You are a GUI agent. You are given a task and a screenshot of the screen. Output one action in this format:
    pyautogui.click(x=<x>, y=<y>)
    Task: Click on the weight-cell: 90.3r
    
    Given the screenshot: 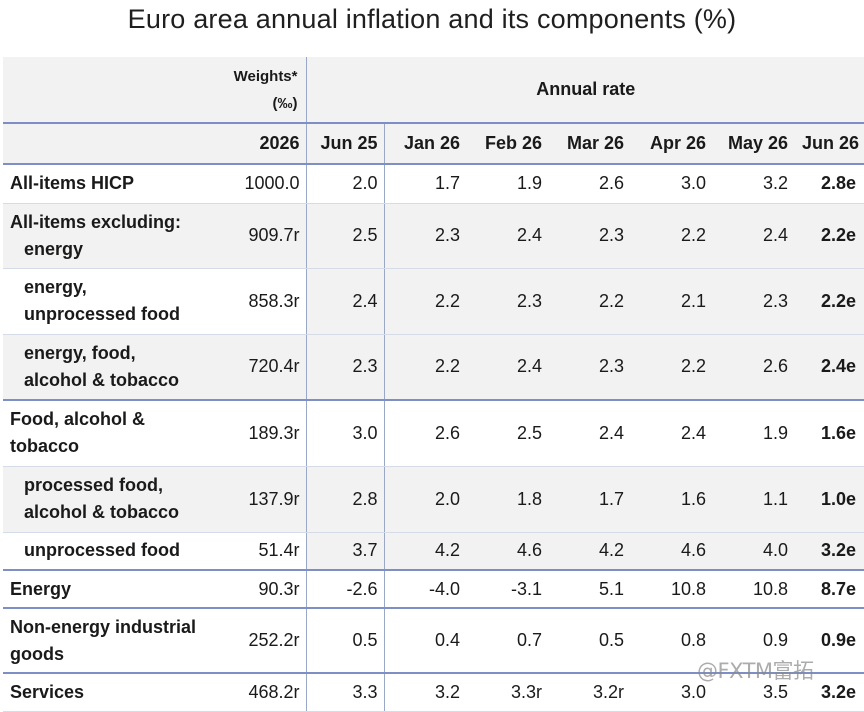 What is the action you would take?
    pyautogui.click(x=261, y=589)
    